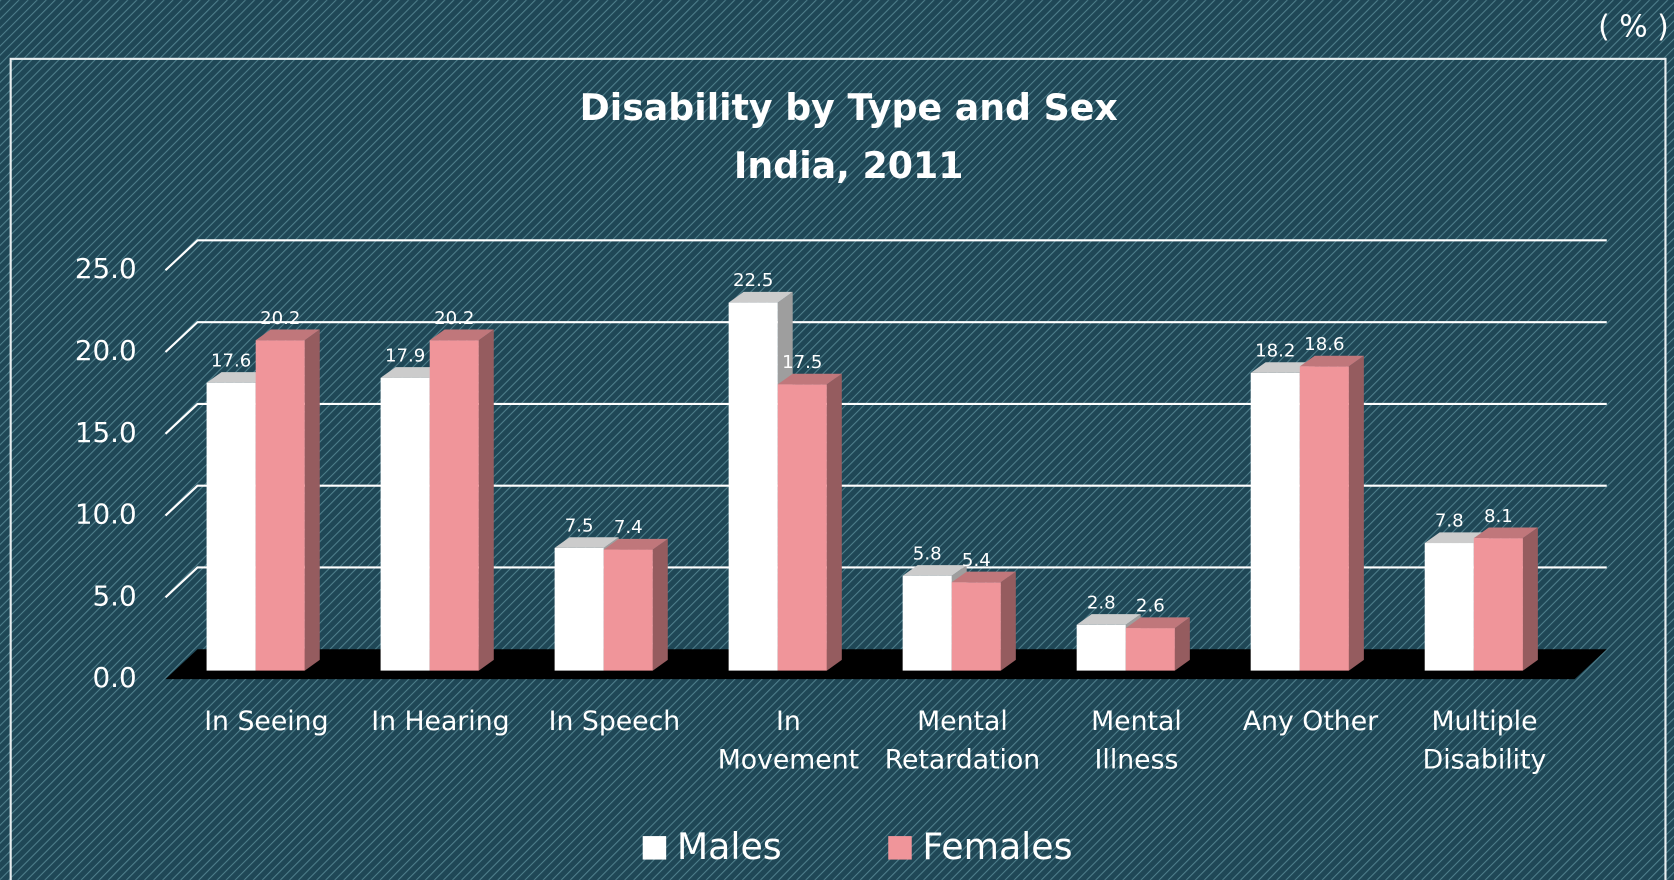 This screenshot has width=1674, height=880. What do you see at coordinates (628, 527) in the screenshot?
I see `data-label: 7.4` at bounding box center [628, 527].